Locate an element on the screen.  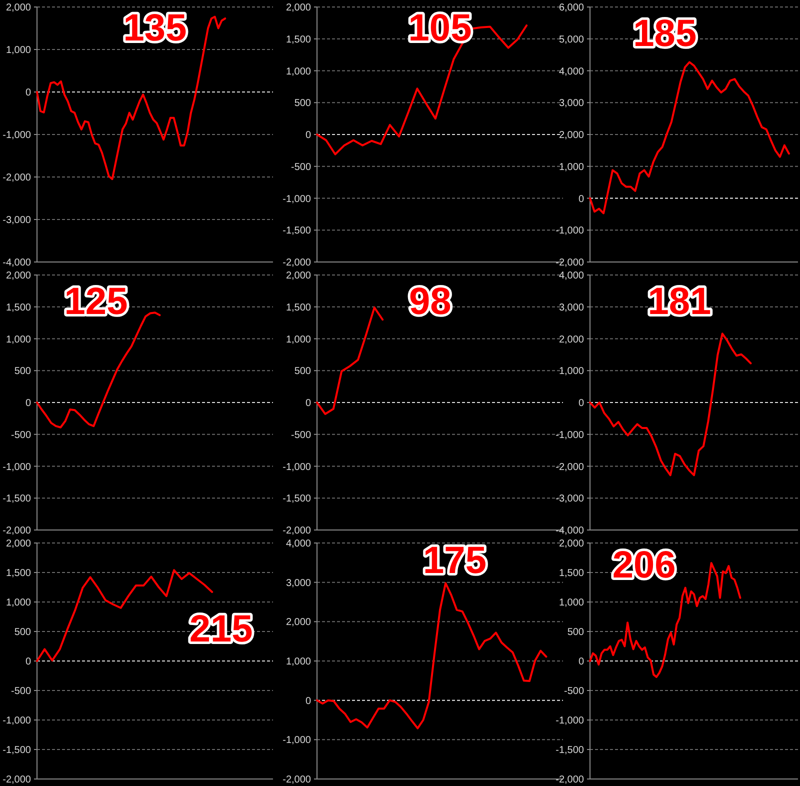
chart-title: 185 is located at coordinates (665, 33).